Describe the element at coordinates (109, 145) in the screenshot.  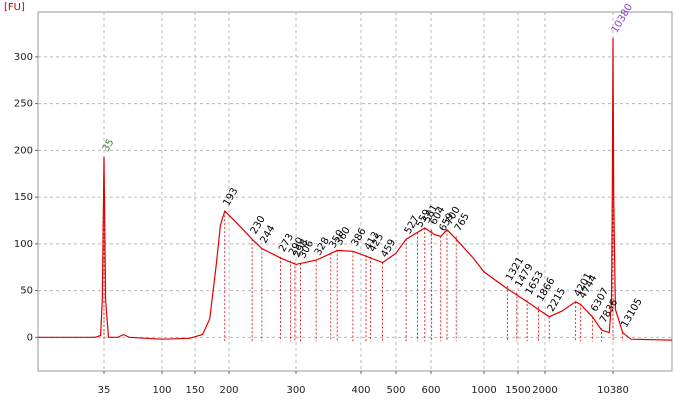
I see `peak-label: 35` at that location.